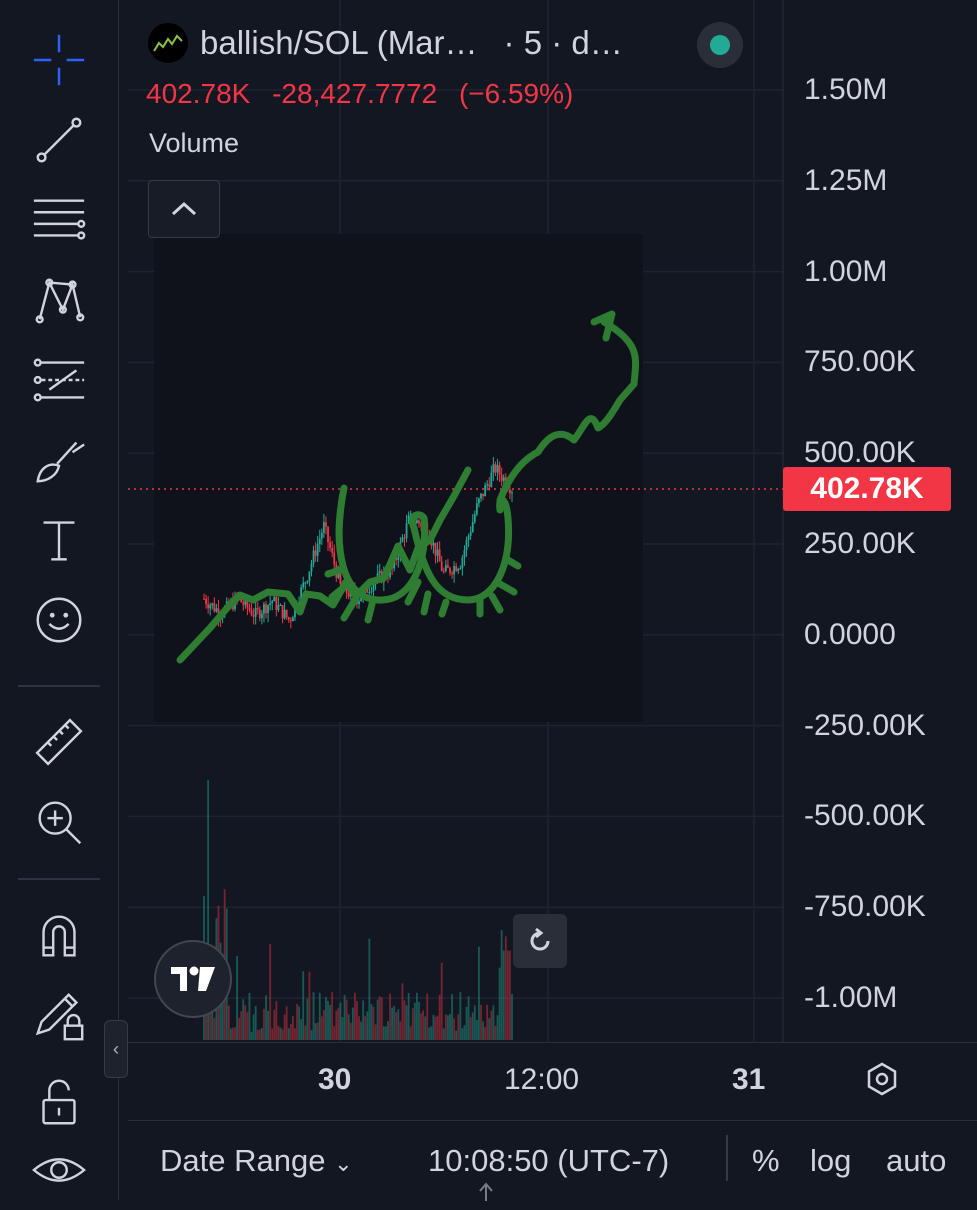 Image resolution: width=977 pixels, height=1210 pixels. Describe the element at coordinates (355, 93) in the screenshot. I see `price-change: -28,427.7772` at that location.